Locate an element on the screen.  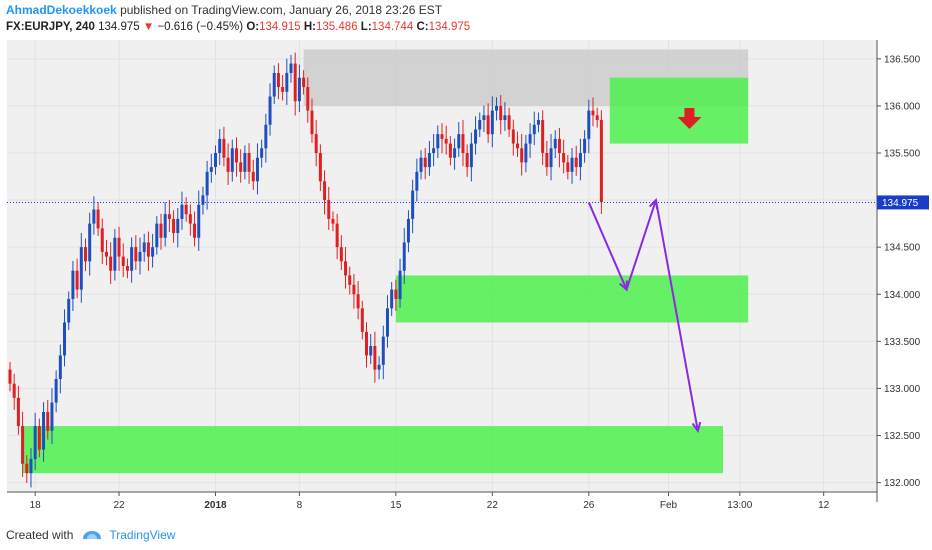
tradingview-brand-link: TradingView is located at coordinates (142, 535).